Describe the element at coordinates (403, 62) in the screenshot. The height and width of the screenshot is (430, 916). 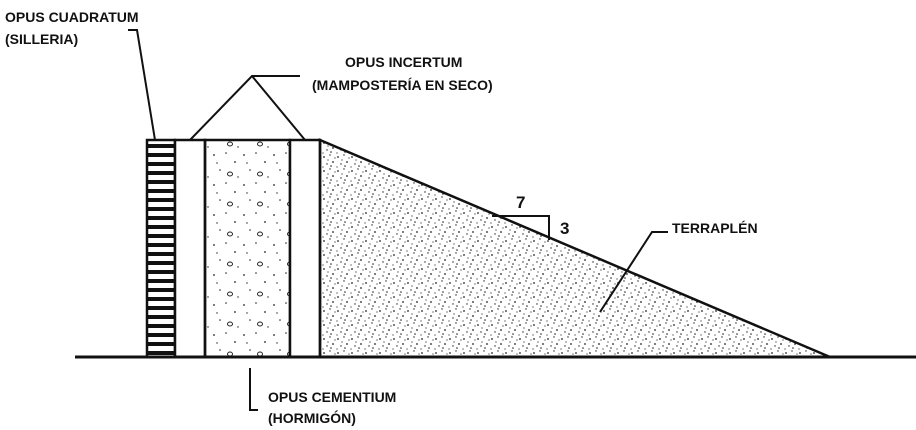
I see `label: OPUS INCERTUM` at that location.